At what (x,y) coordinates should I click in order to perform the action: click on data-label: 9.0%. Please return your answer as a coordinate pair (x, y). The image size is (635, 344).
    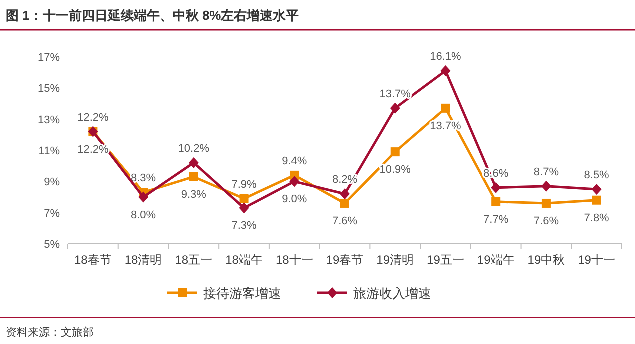
    Looking at the image, I should click on (295, 200).